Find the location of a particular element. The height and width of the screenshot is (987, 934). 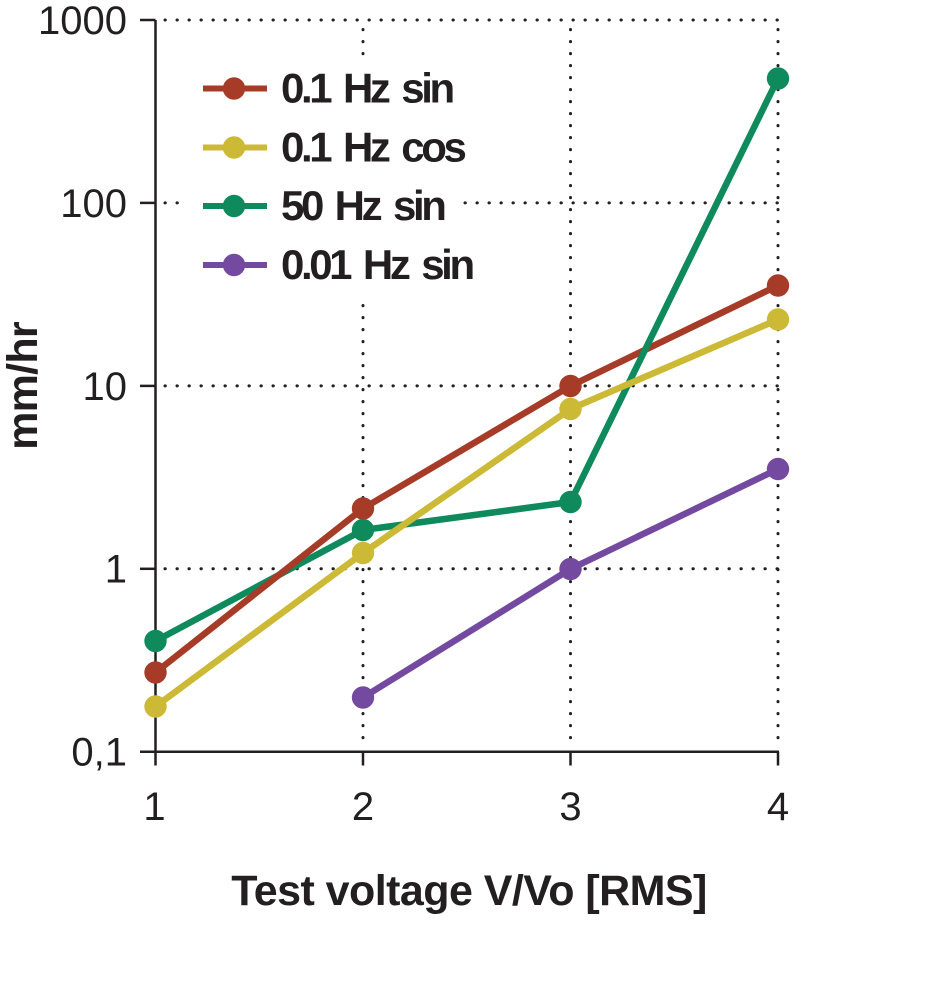

svg-text: 1000 is located at coordinates (82, 21).